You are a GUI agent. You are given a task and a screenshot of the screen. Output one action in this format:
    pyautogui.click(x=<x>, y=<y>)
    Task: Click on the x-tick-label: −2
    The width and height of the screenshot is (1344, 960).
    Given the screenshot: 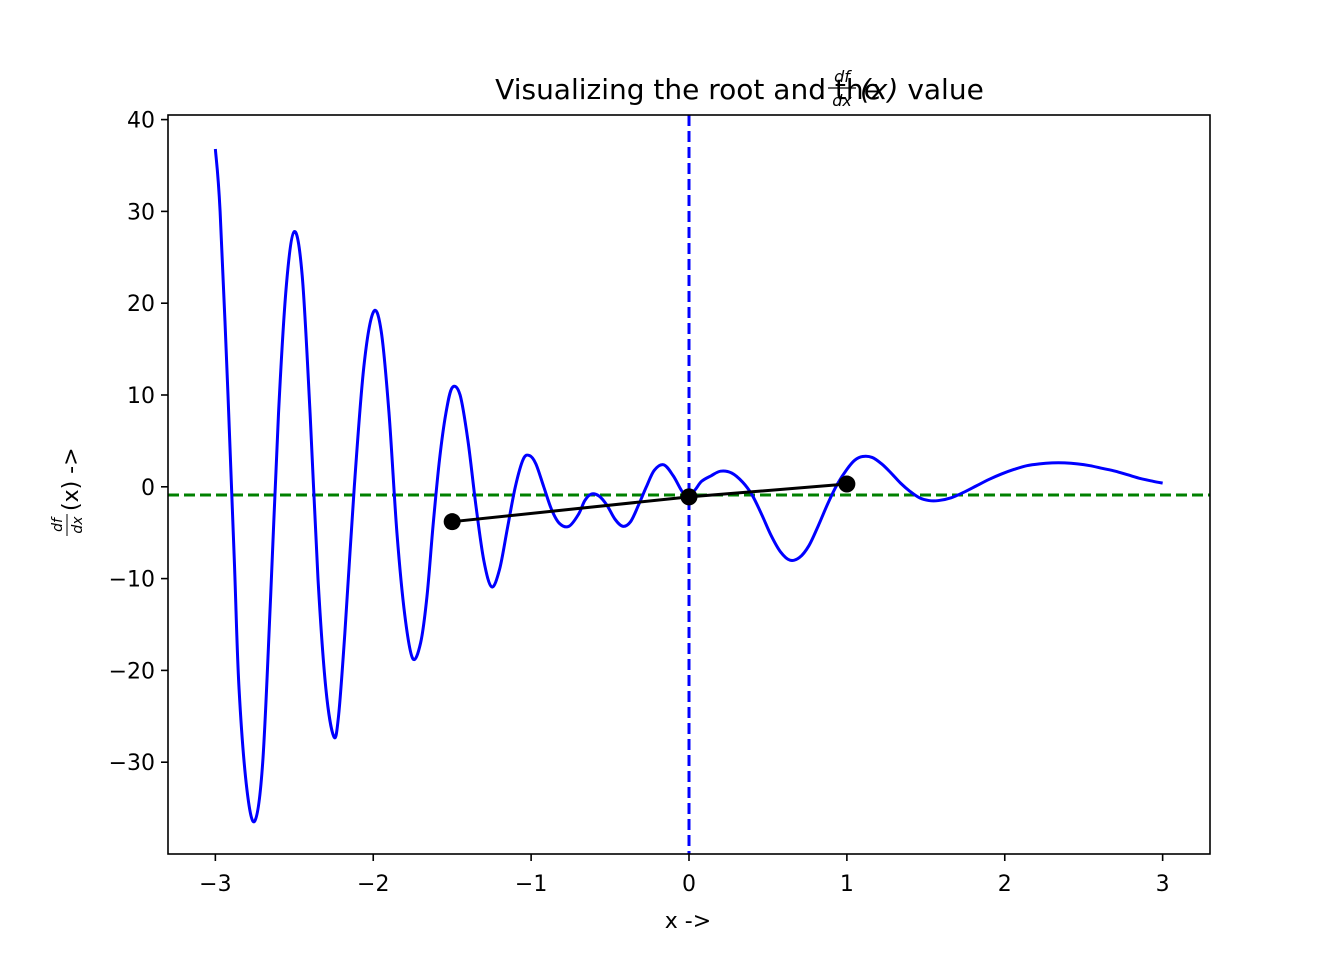 What is the action you would take?
    pyautogui.click(x=373, y=884)
    